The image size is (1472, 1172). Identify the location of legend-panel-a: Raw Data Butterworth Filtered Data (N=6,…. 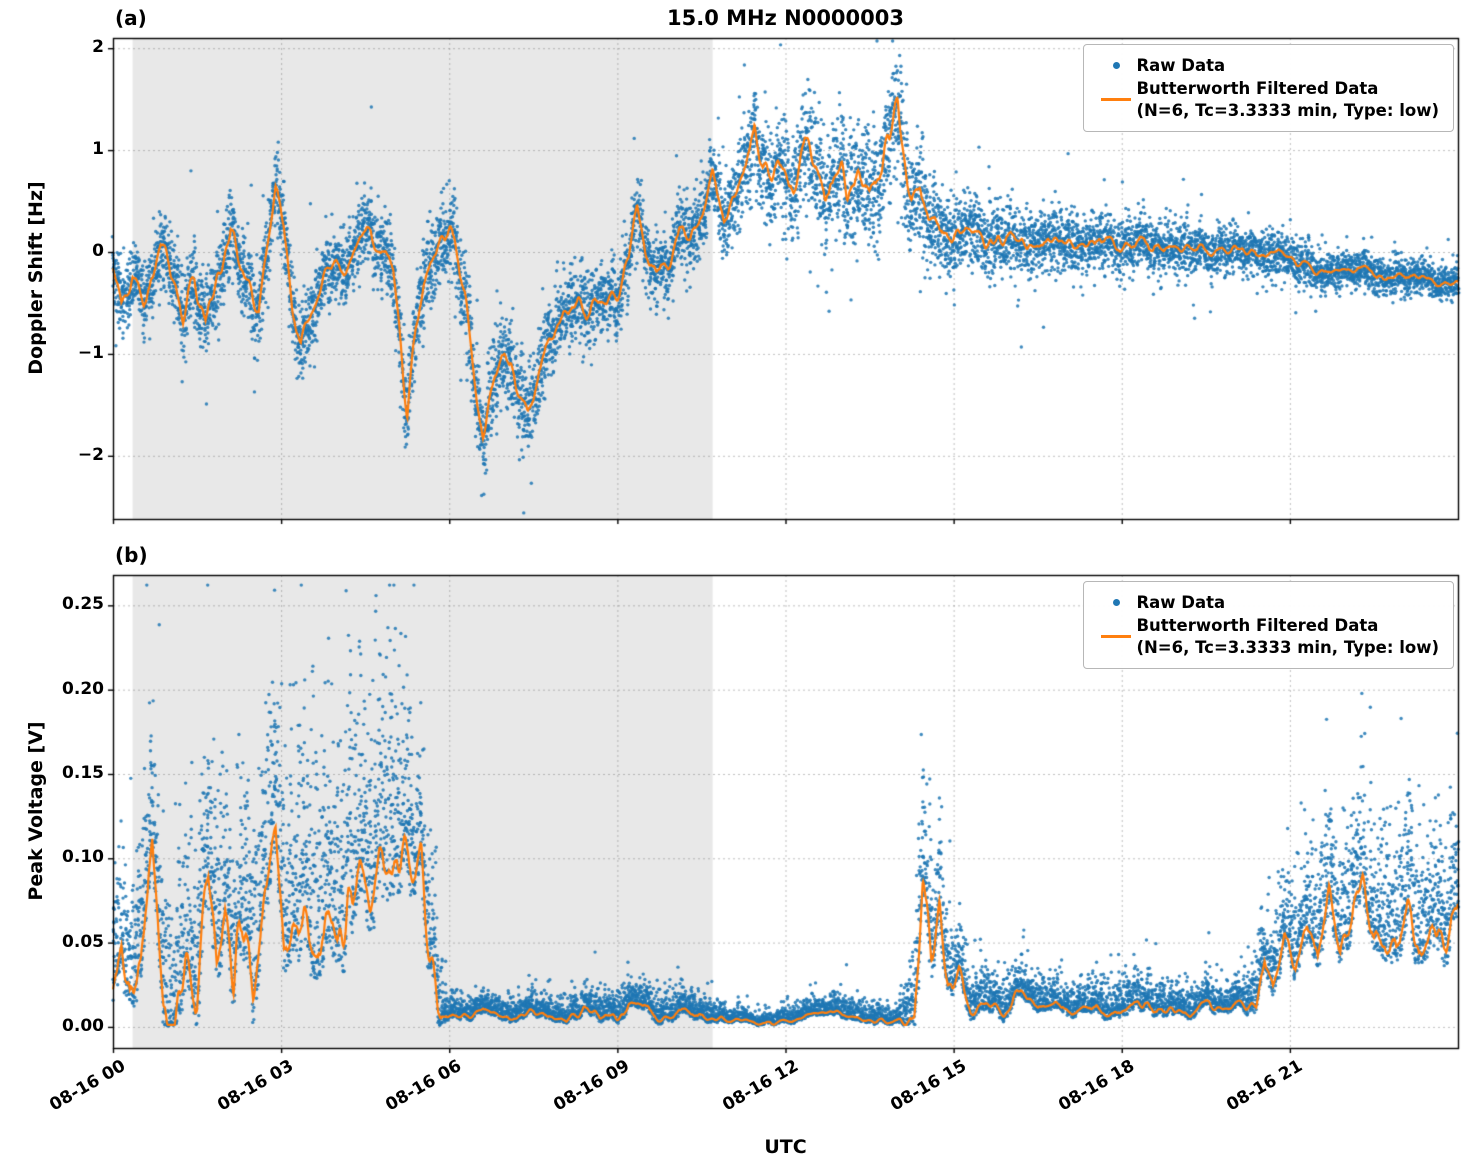
(1268, 88).